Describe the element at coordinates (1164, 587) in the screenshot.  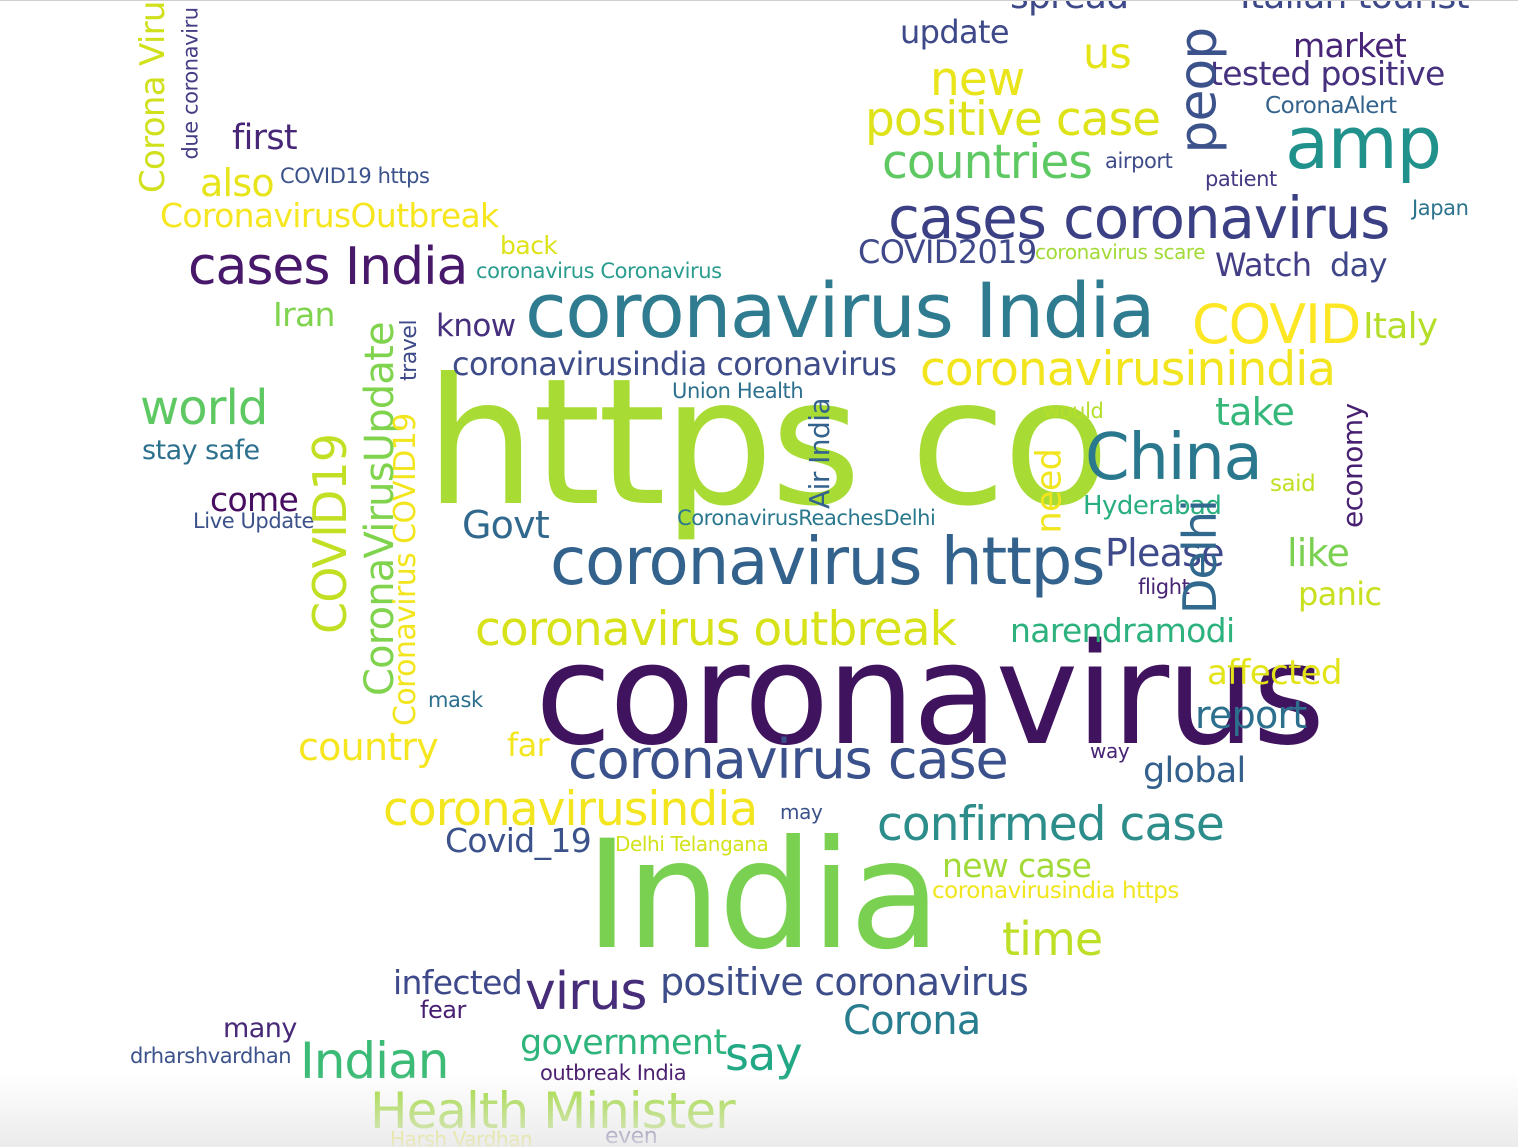
I see `word-flight: flight` at that location.